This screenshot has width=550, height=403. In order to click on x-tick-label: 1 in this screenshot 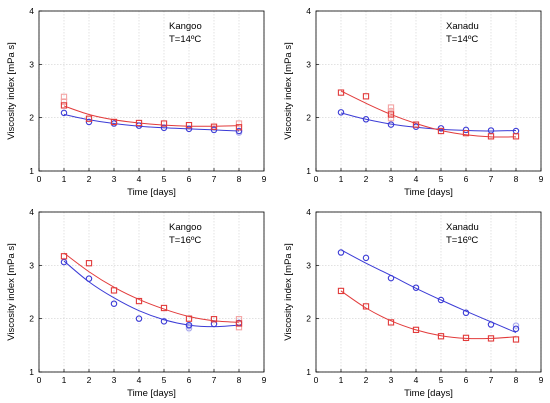, I will do `click(64, 380)`.